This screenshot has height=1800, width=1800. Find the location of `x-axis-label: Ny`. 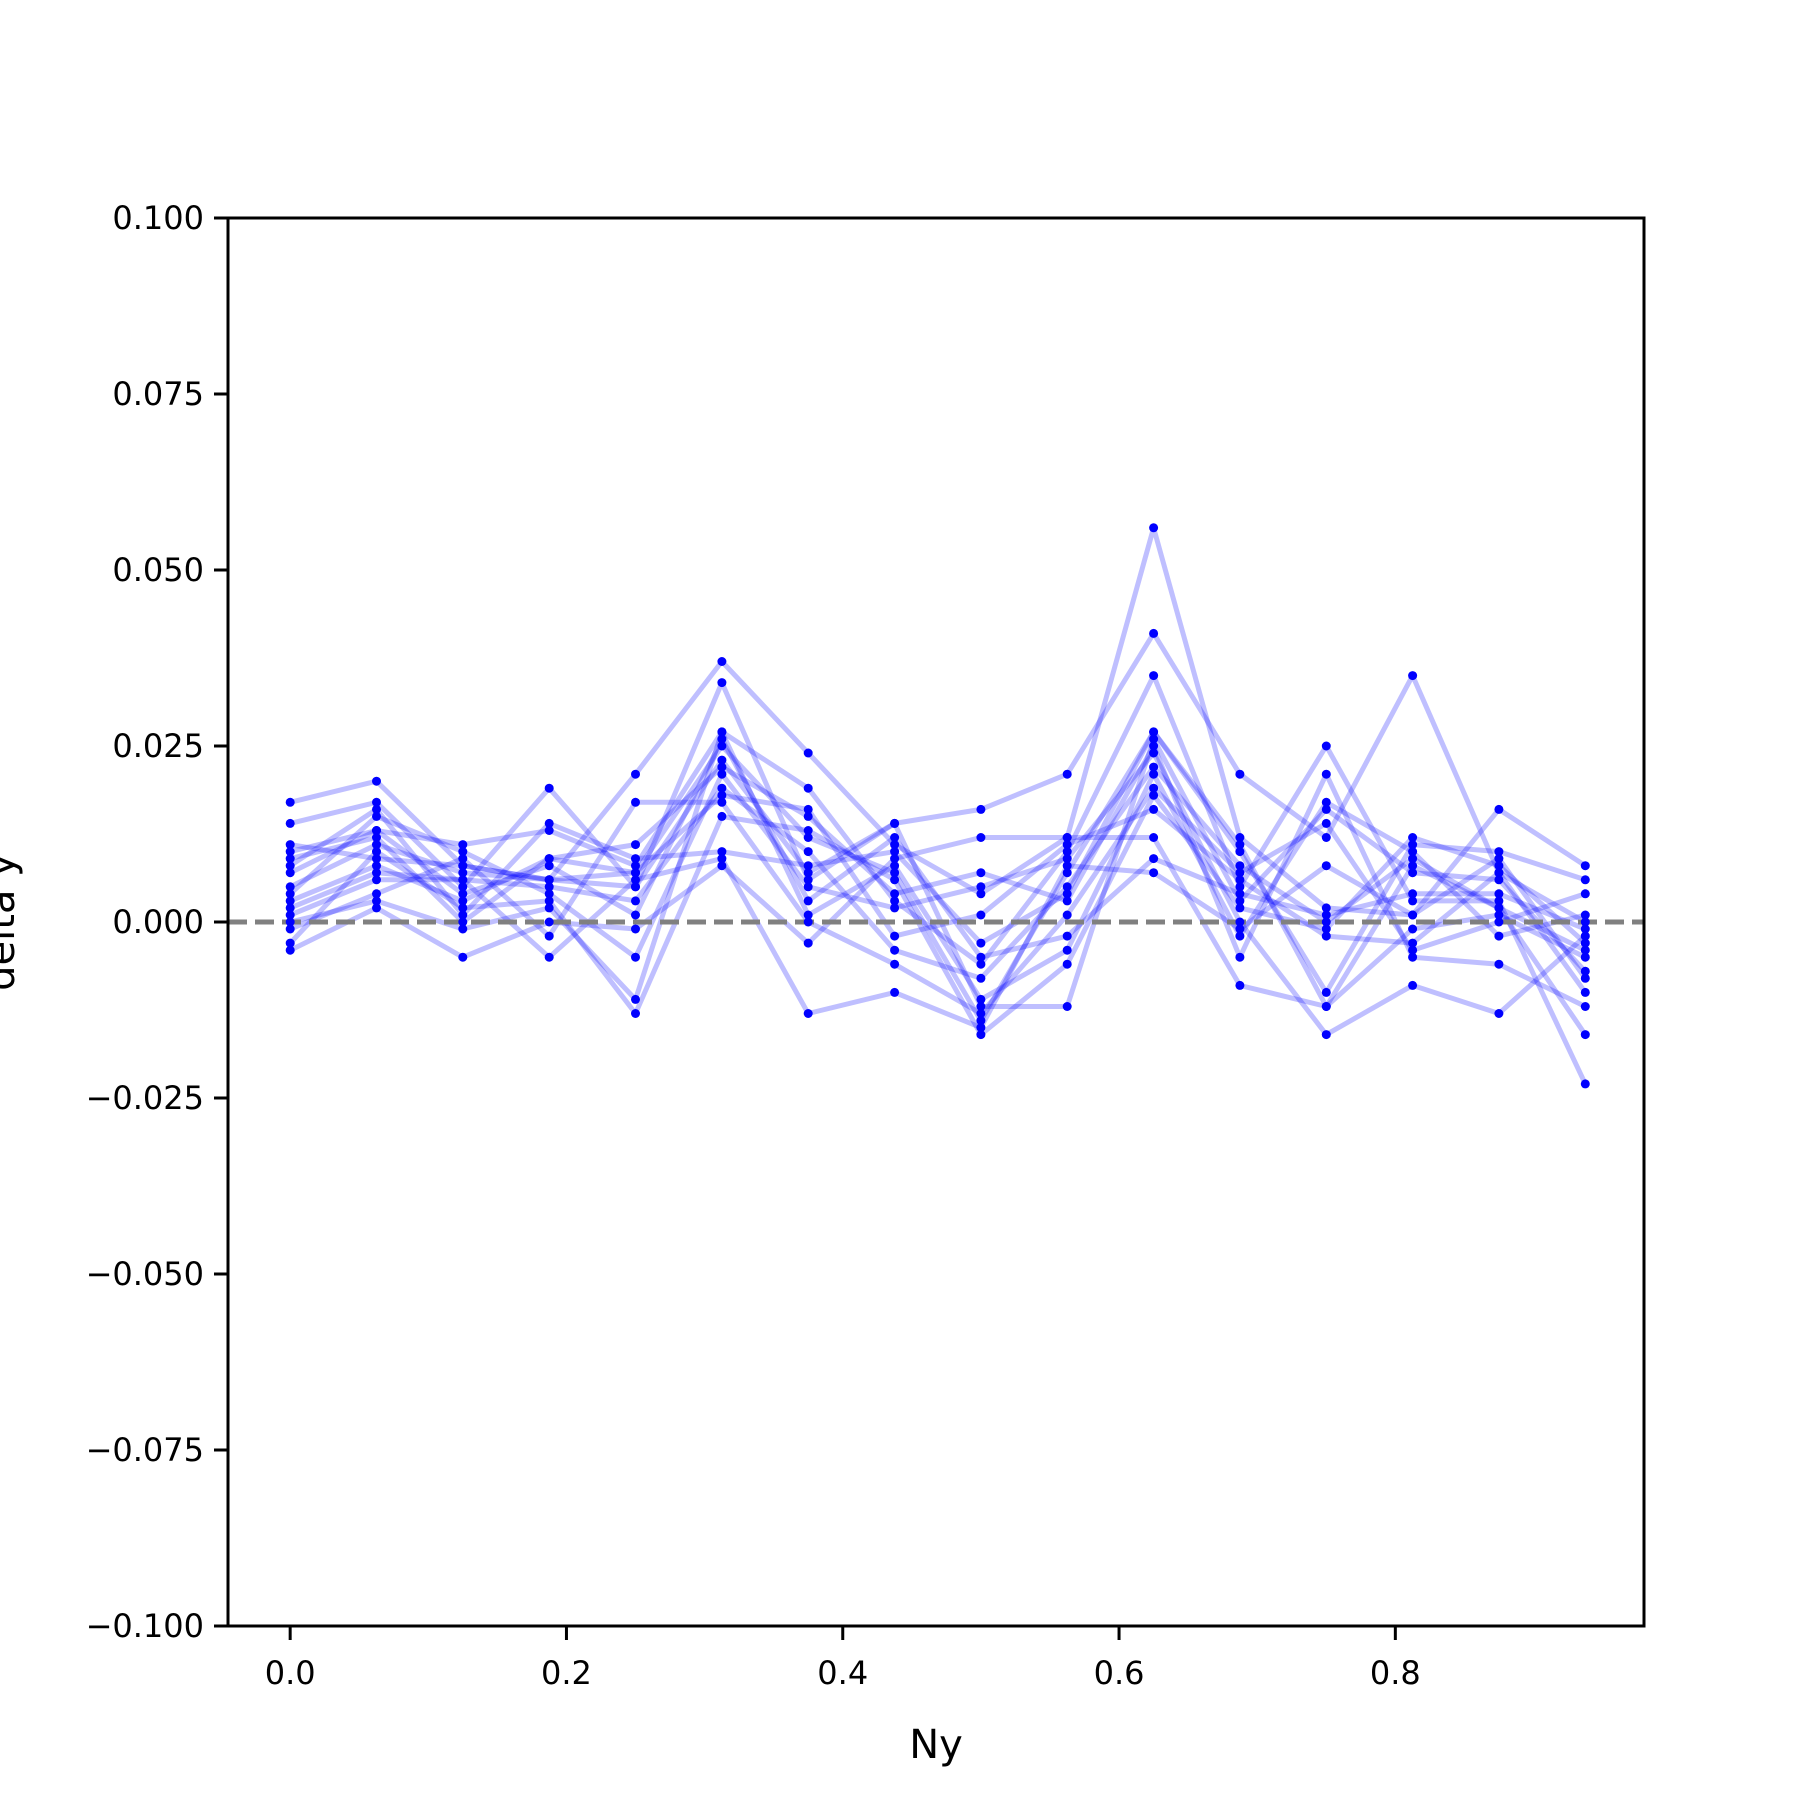

x-axis-label: Ny is located at coordinates (936, 1745).